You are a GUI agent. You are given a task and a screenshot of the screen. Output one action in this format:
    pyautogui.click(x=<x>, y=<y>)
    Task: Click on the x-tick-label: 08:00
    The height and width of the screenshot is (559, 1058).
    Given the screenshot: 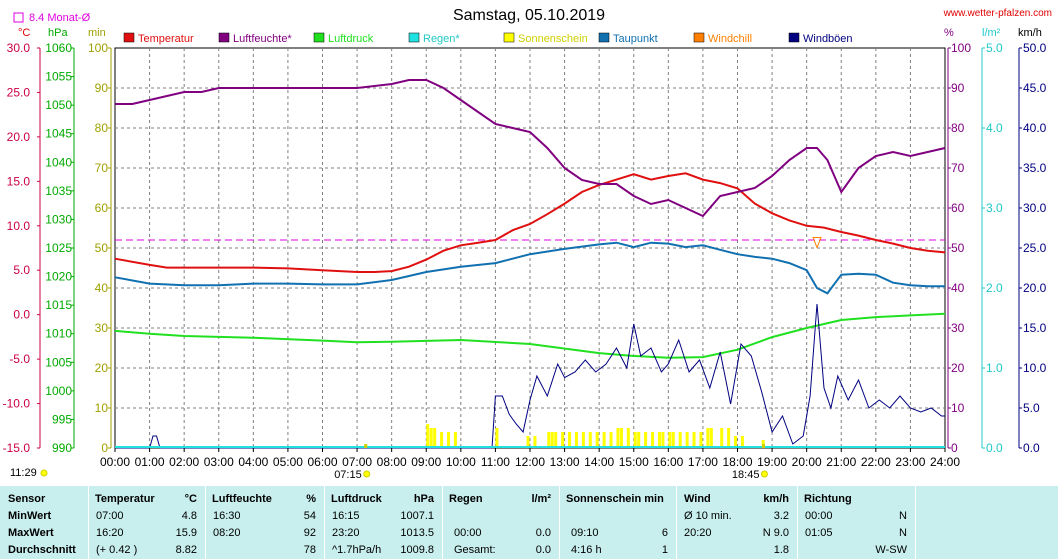 What is the action you would take?
    pyautogui.click(x=392, y=462)
    